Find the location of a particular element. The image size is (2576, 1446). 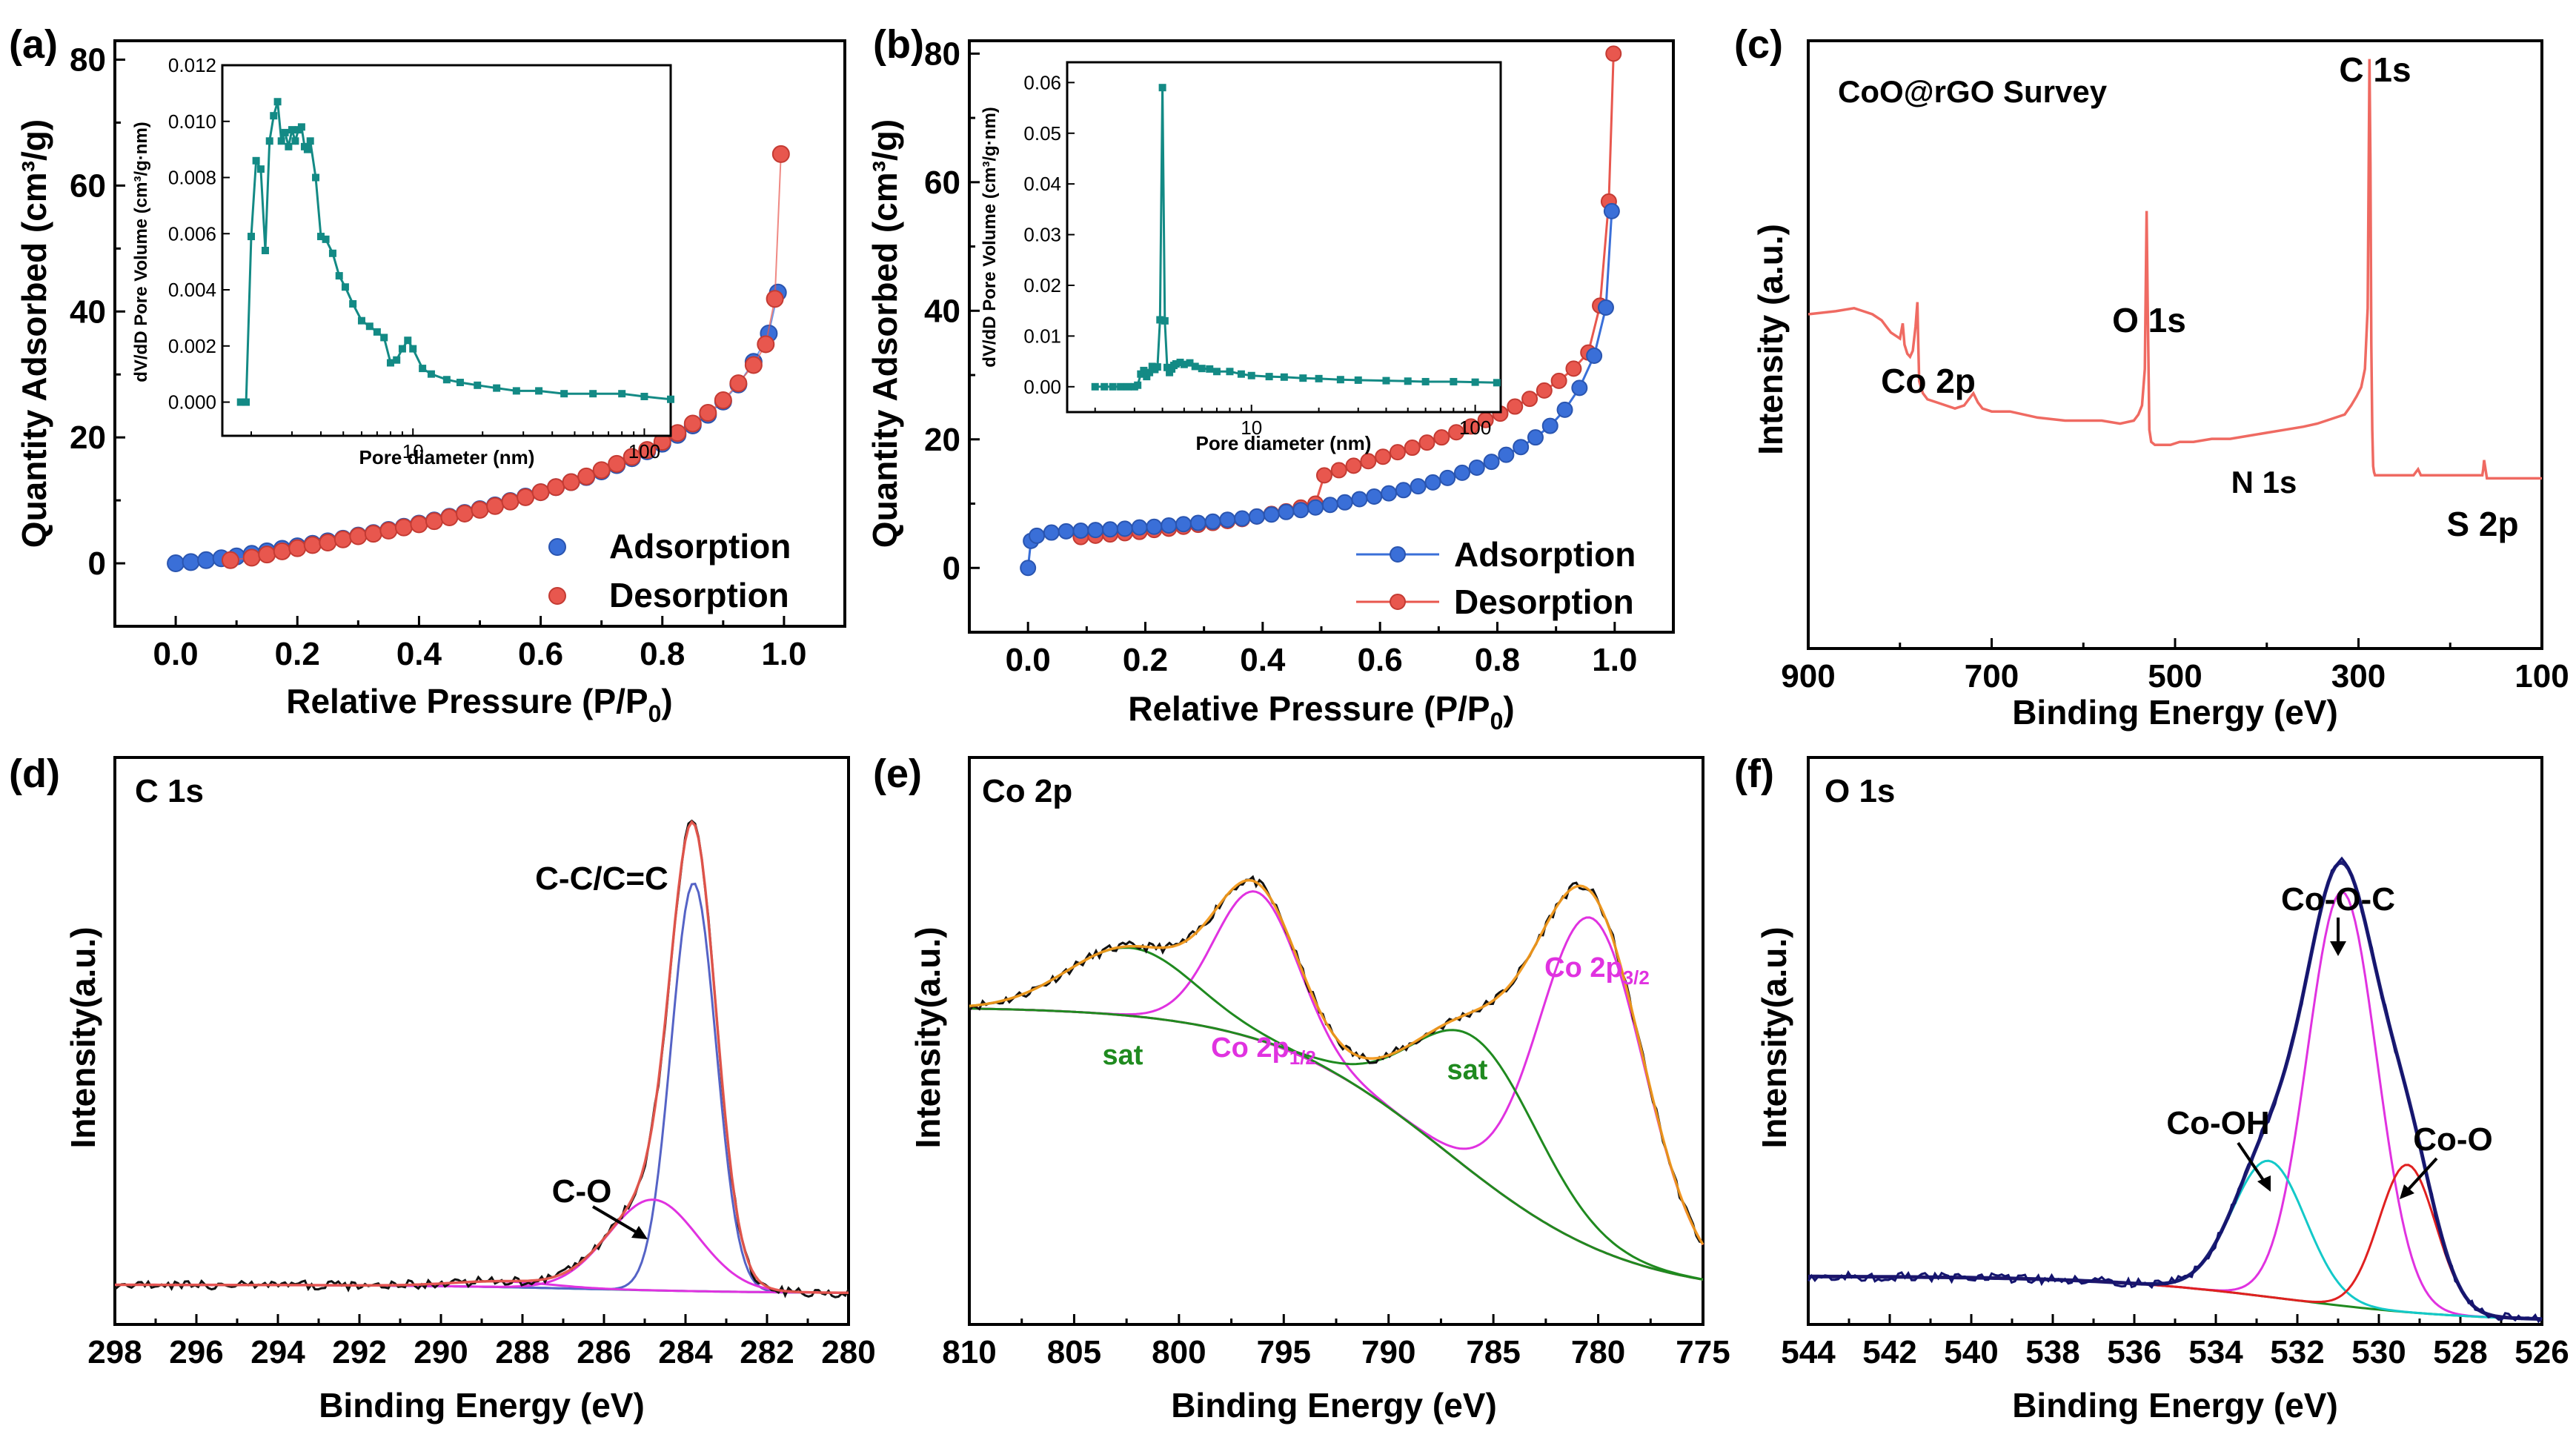

panel-f-xtick-label-1: 542 is located at coordinates (1889, 1352).